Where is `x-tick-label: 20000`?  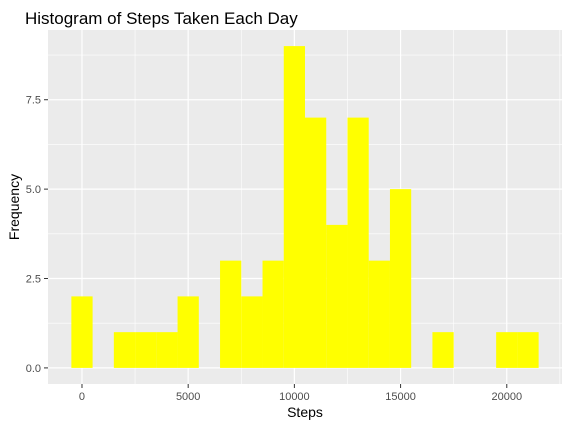 x-tick-label: 20000 is located at coordinates (506, 397).